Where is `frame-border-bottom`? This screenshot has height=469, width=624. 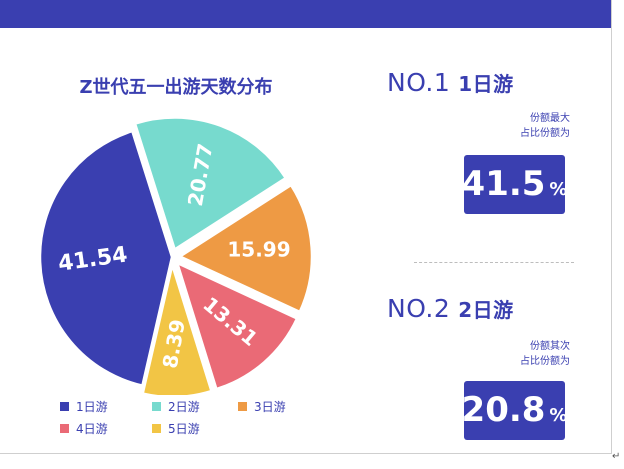 frame-border-bottom is located at coordinates (306, 453).